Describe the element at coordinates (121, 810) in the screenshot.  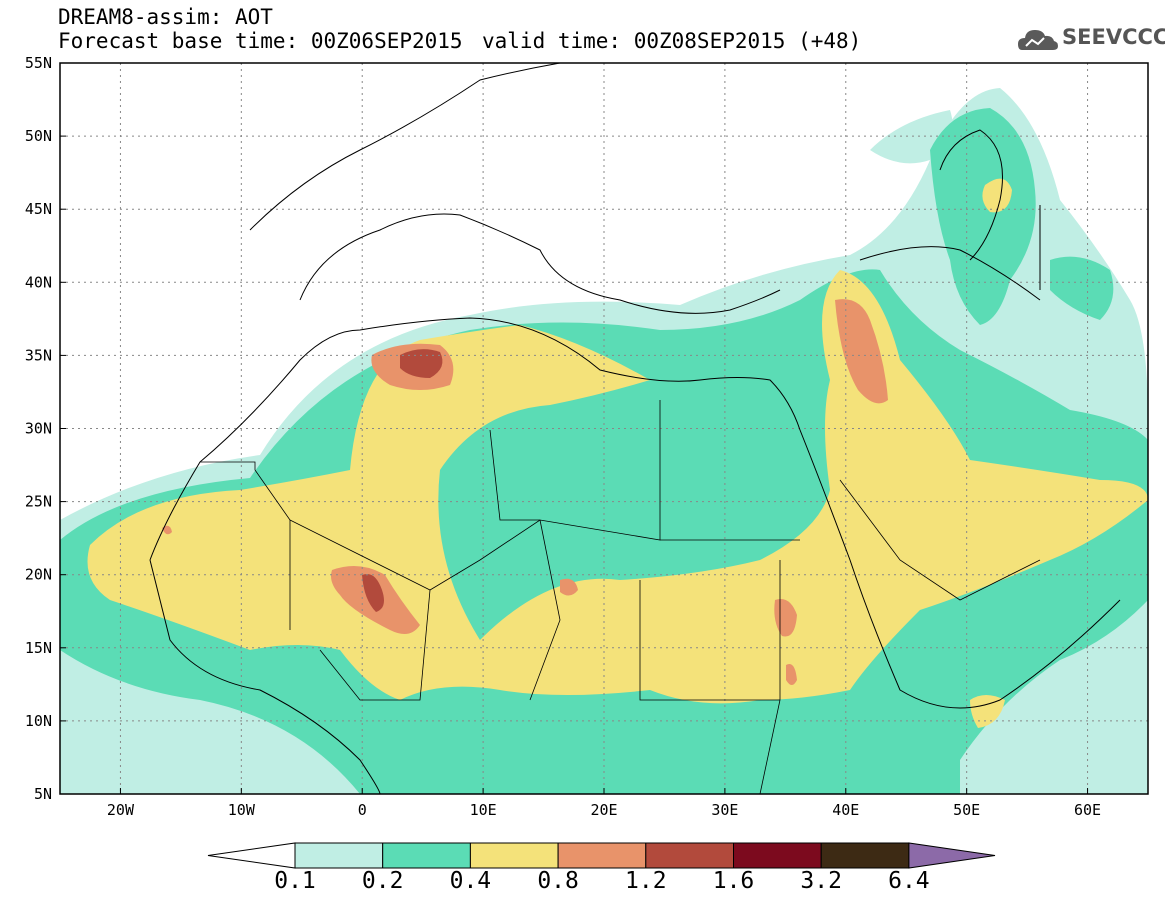
I see `lon-label: 20W` at that location.